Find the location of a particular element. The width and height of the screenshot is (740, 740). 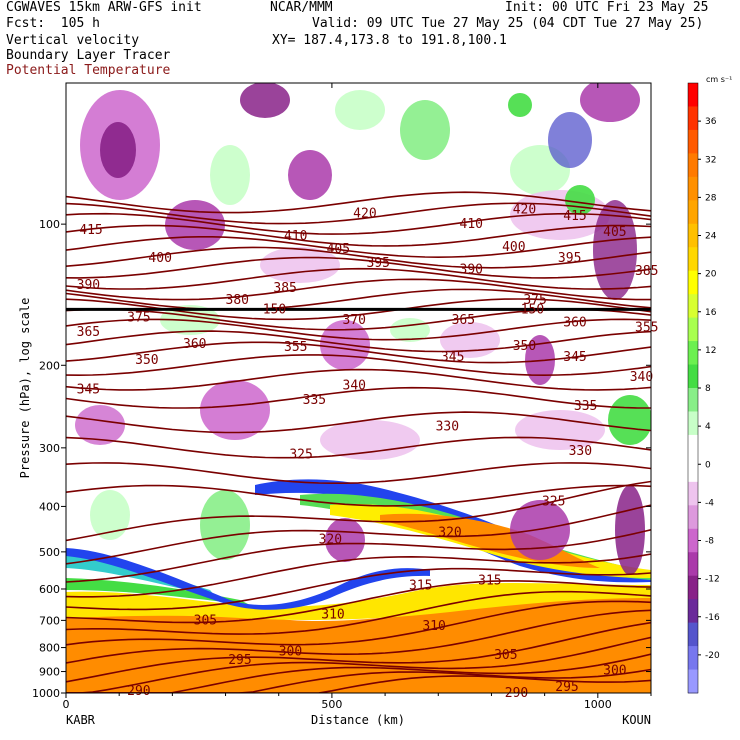

theta-label: 330 is located at coordinates (580, 451).